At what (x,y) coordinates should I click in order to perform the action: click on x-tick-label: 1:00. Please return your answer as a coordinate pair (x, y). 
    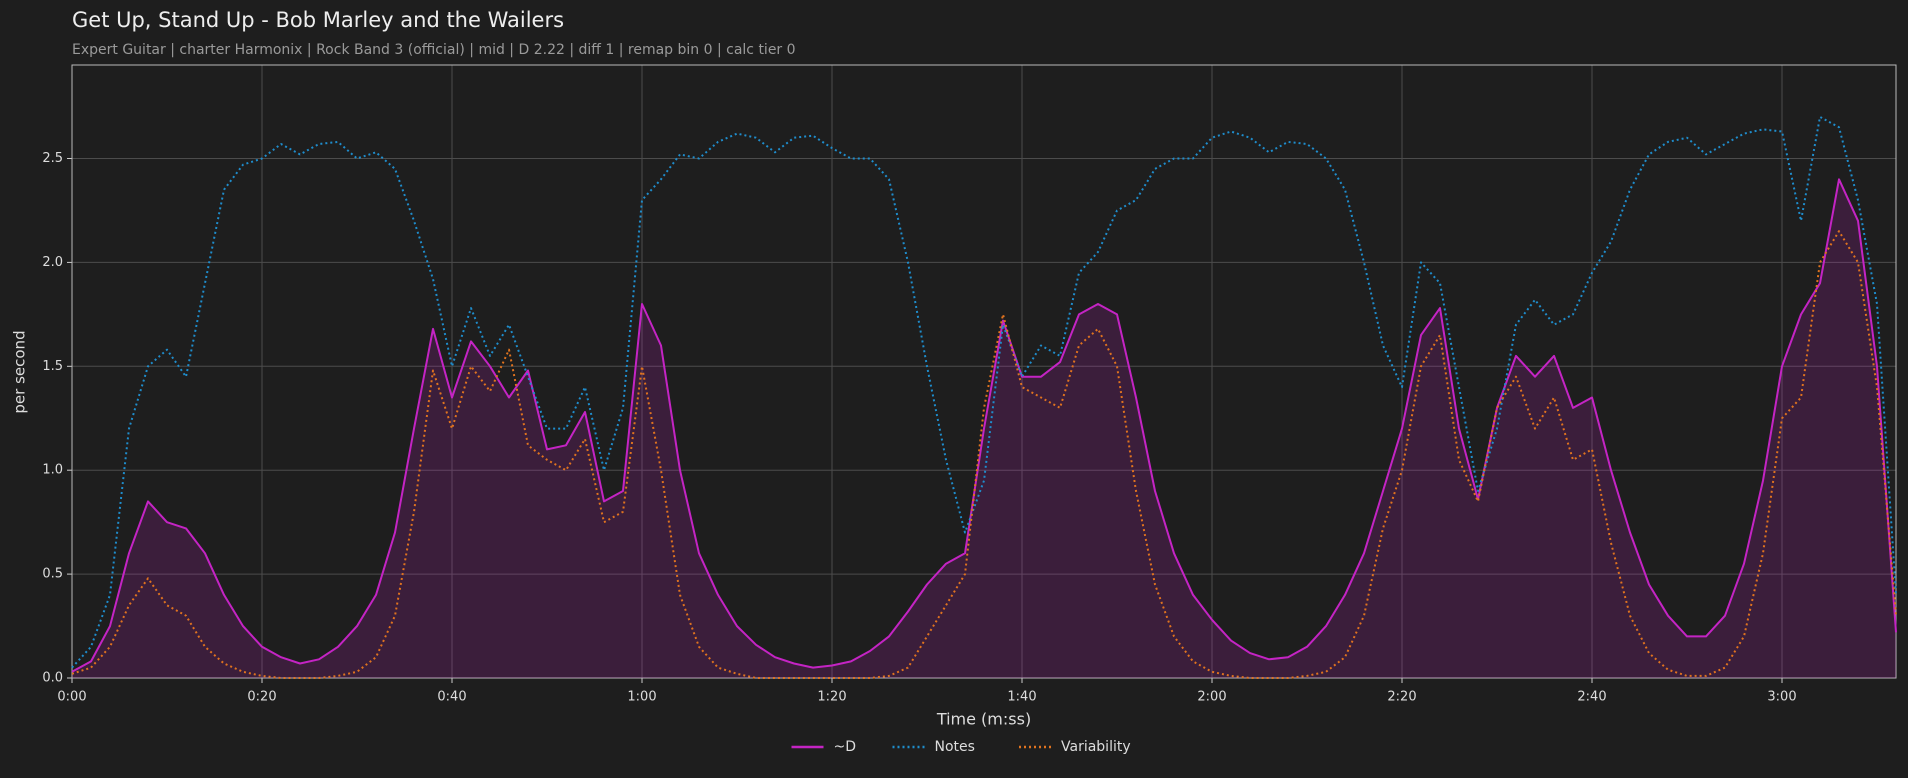
    Looking at the image, I should click on (641, 697).